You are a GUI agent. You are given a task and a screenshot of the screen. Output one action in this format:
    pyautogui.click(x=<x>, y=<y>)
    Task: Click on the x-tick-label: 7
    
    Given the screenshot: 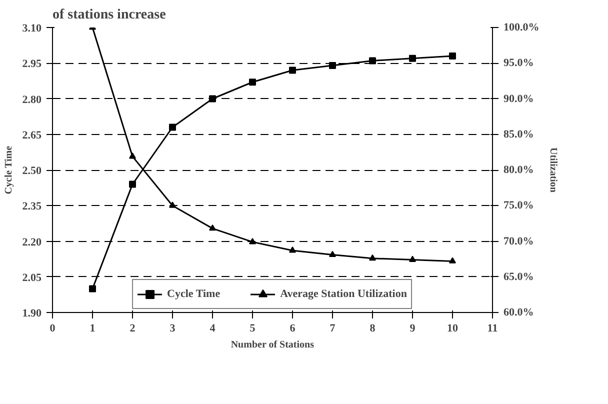 What is the action you would take?
    pyautogui.click(x=333, y=328)
    